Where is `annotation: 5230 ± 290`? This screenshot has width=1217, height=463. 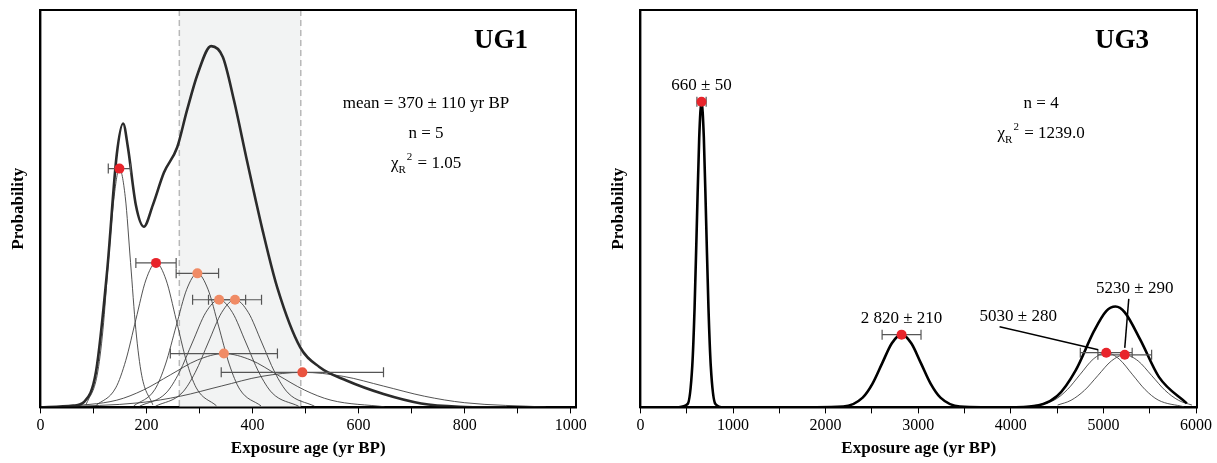
annotation: 5230 ± 290 is located at coordinates (1135, 287).